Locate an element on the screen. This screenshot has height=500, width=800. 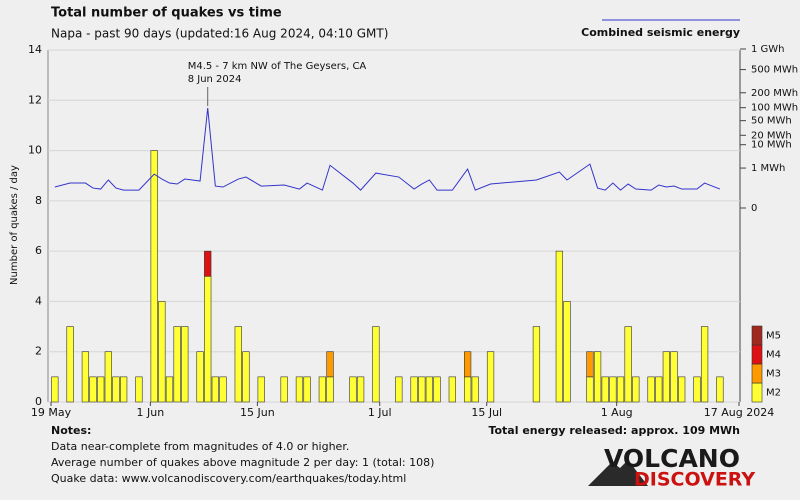
y2-tick-label: 1 GWh is located at coordinates (768, 49).